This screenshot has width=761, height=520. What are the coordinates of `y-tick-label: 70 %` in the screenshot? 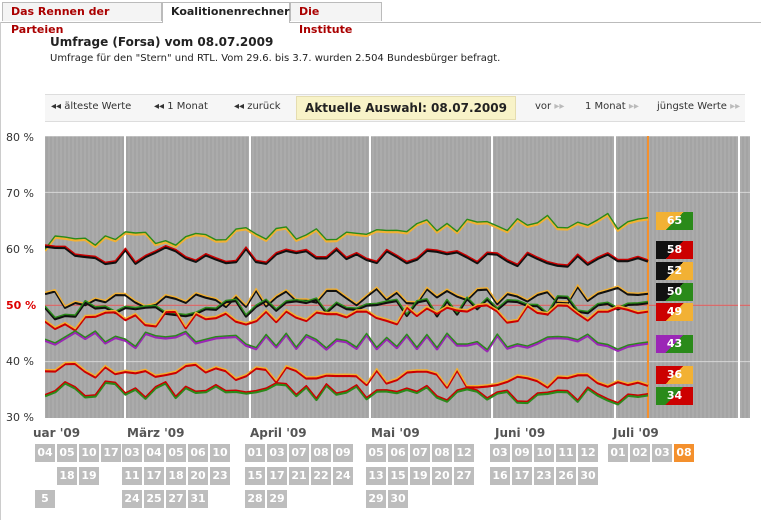 It's located at (20, 193).